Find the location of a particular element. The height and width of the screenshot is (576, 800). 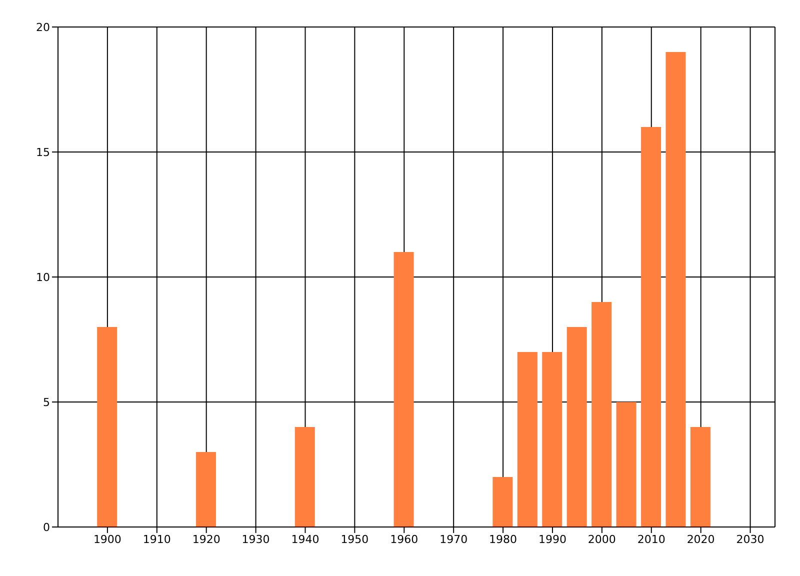

y-tick-label: 5 is located at coordinates (46, 402).